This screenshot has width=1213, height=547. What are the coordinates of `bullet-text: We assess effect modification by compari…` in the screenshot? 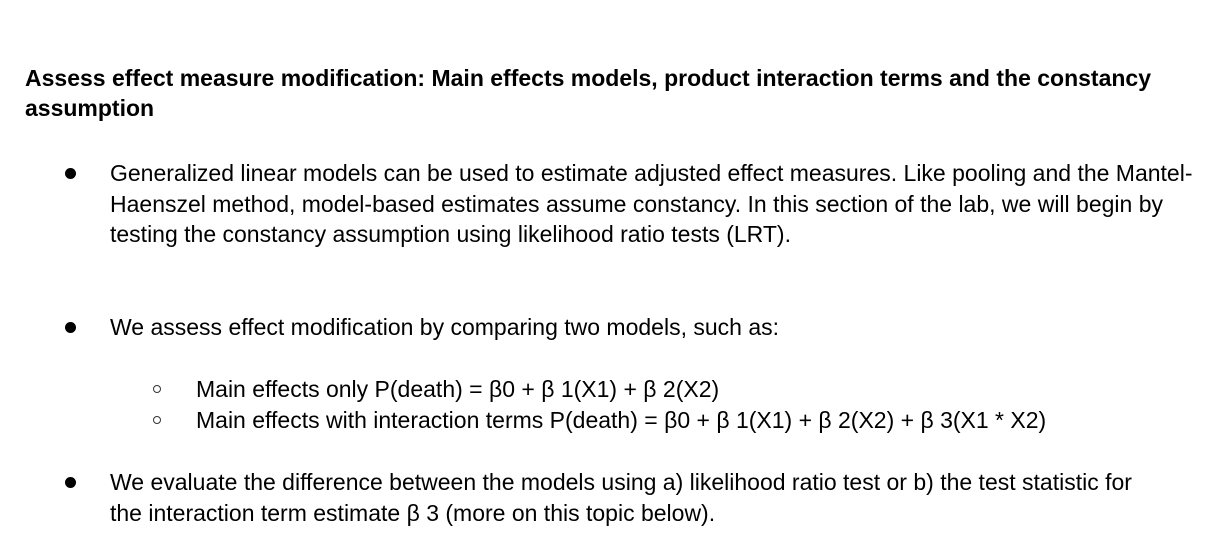 It's located at (445, 327).